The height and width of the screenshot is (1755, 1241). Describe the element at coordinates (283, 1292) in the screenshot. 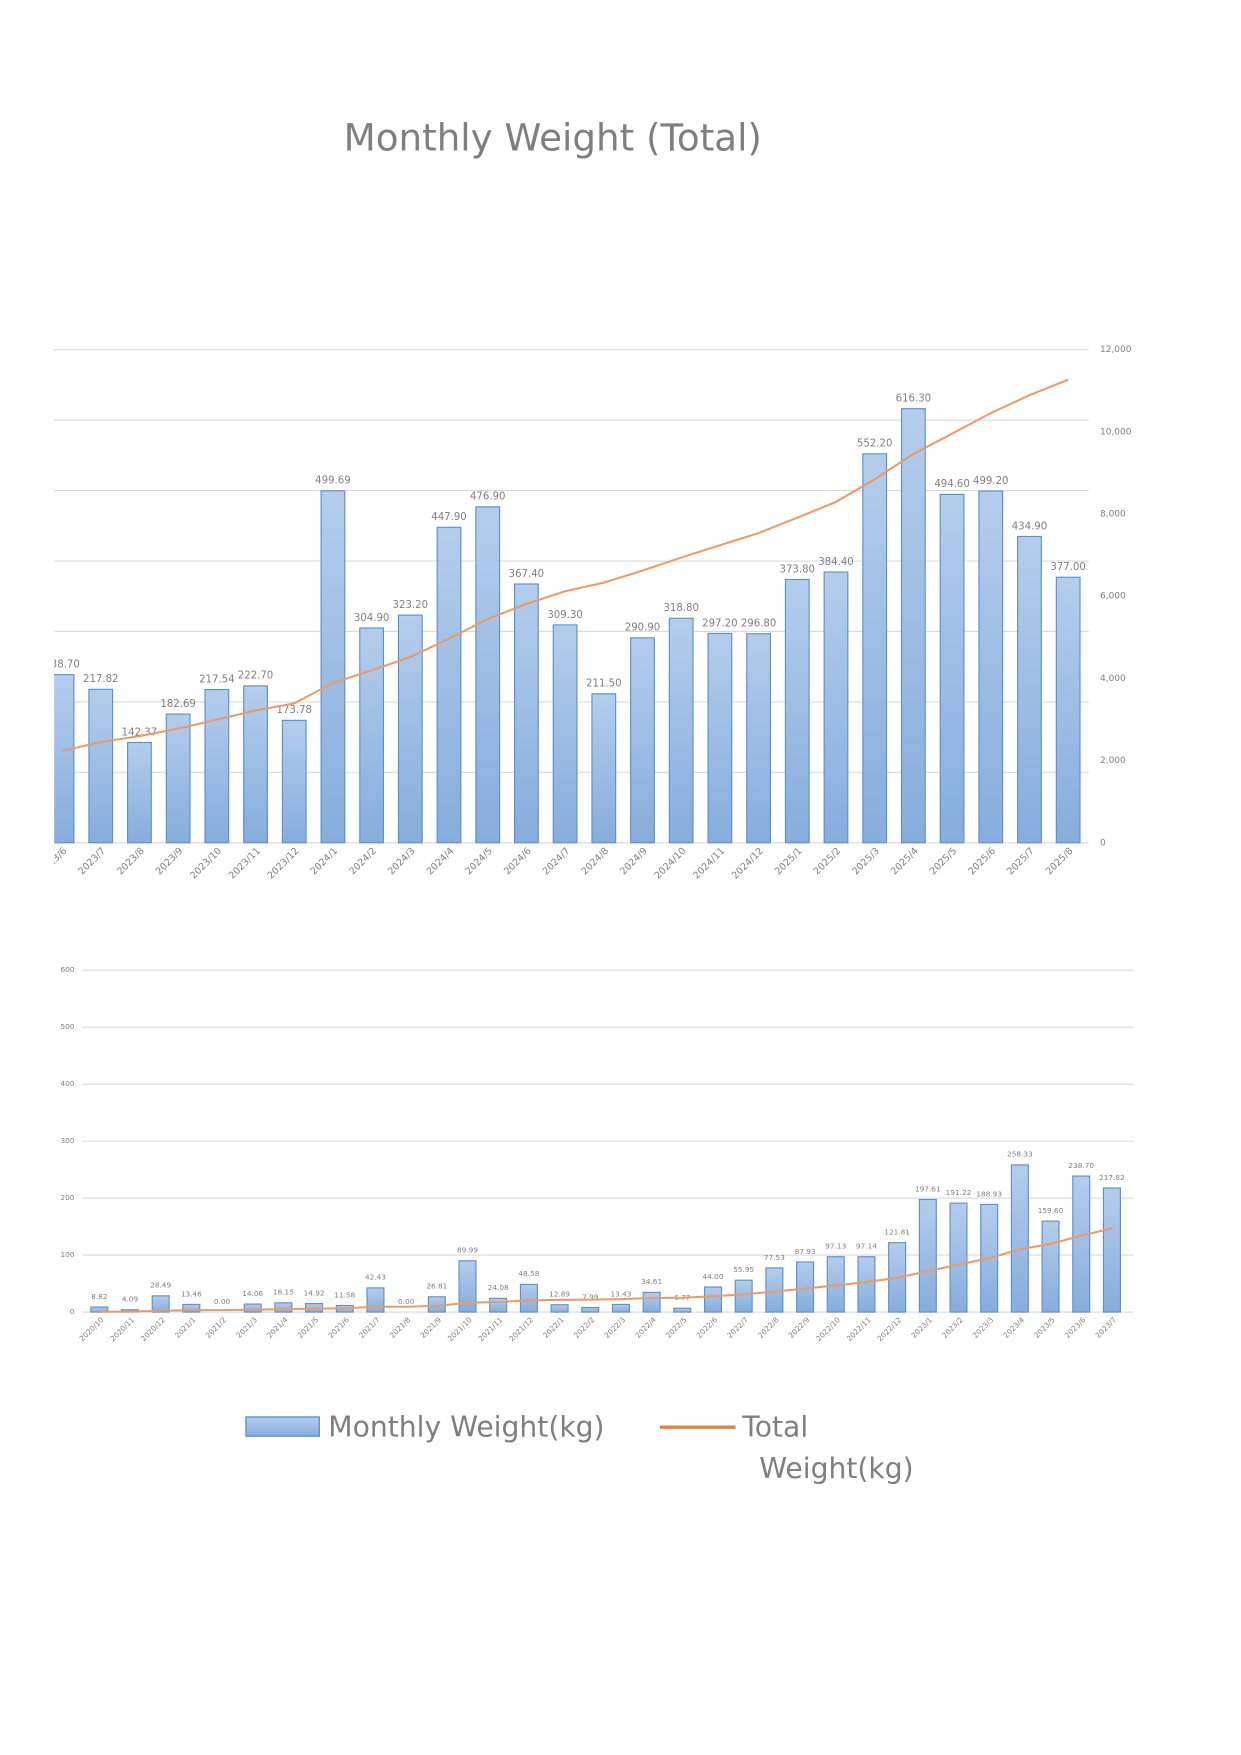

I see `data-label: 16.15` at that location.